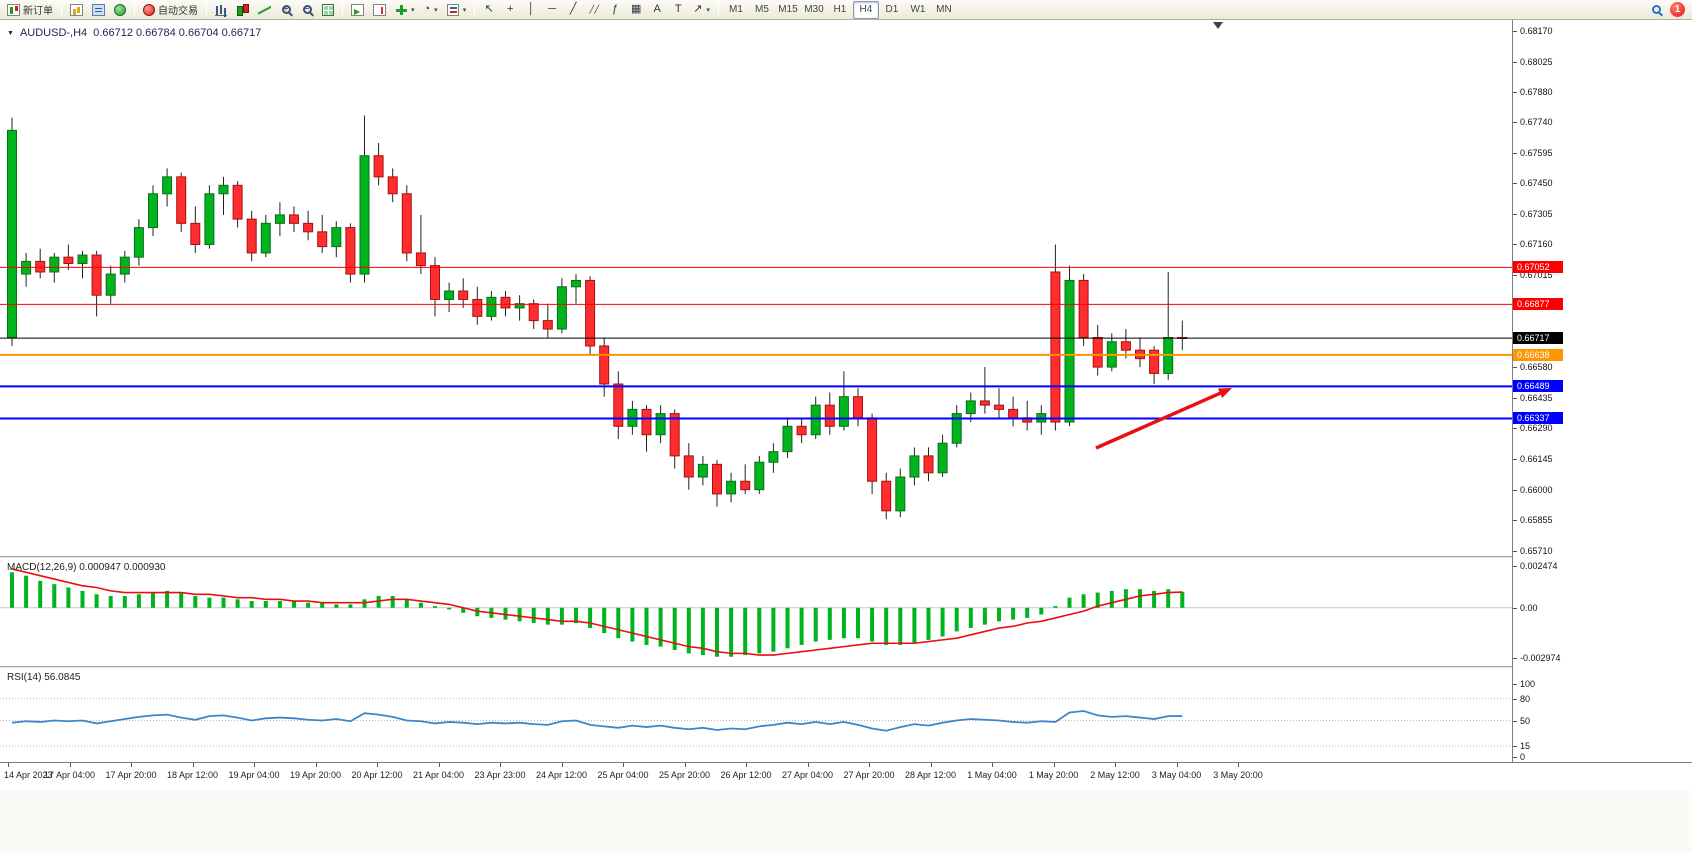 This screenshot has height=853, width=1692. Describe the element at coordinates (1536, 244) in the screenshot. I see `scale-label: 0.67160` at that location.